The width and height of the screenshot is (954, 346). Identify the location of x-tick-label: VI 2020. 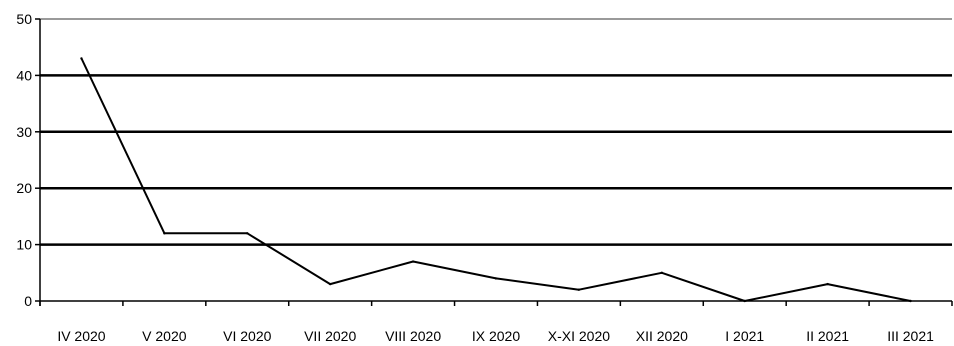
(247, 336).